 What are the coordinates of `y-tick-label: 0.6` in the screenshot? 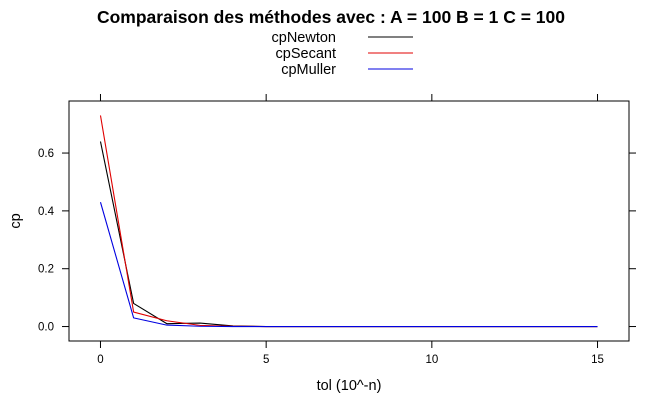 It's located at (46, 154).